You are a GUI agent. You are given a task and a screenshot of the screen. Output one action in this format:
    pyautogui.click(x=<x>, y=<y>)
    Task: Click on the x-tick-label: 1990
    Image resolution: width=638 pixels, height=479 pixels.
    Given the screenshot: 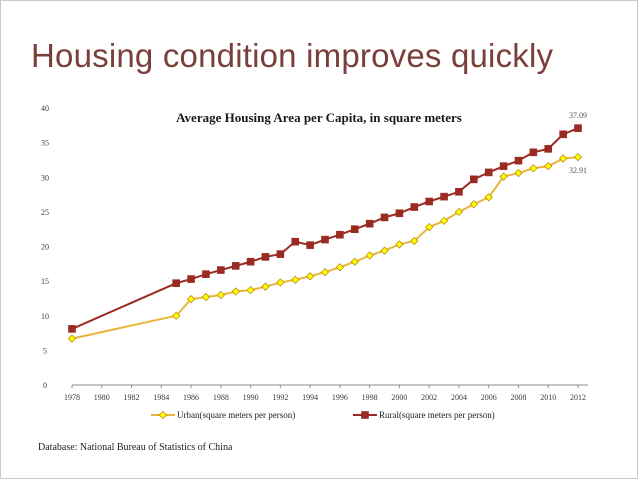 What is the action you would take?
    pyautogui.click(x=251, y=397)
    